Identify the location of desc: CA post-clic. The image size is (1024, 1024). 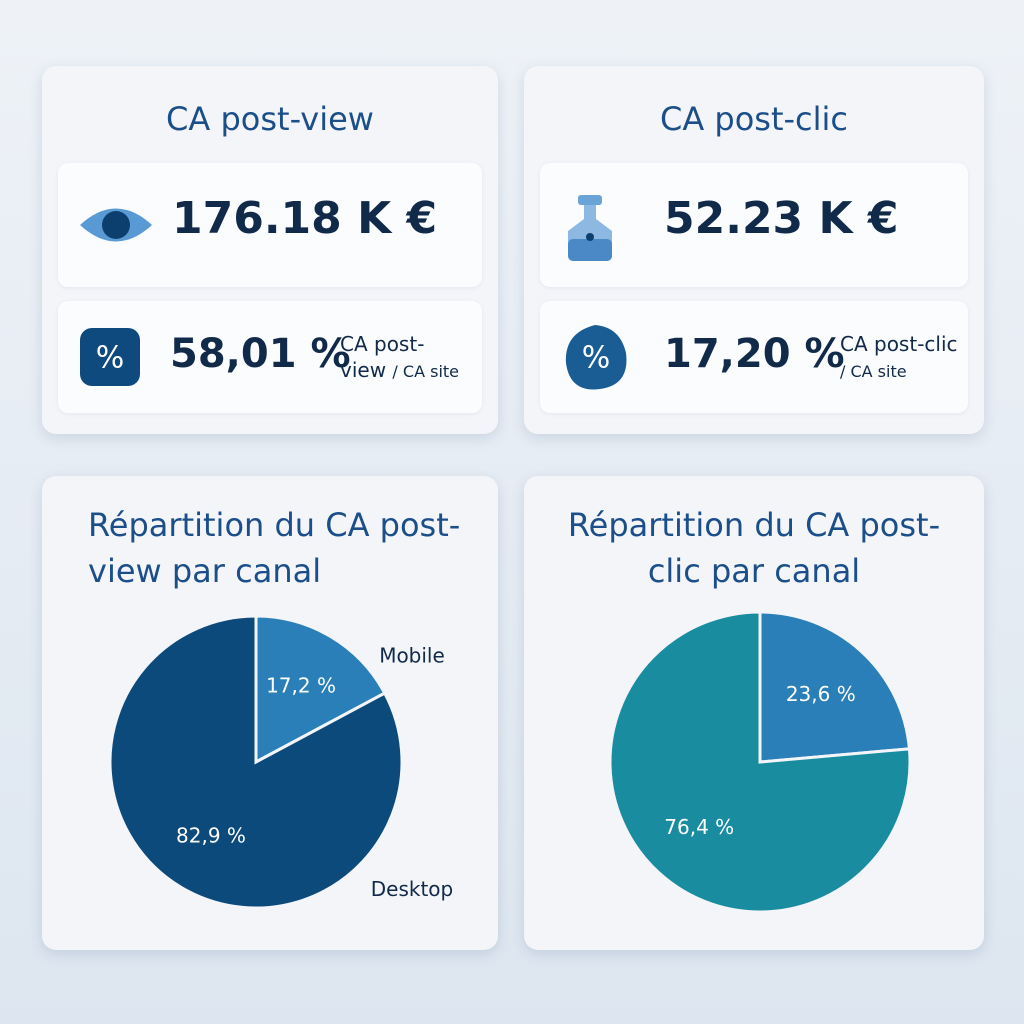
(899, 344).